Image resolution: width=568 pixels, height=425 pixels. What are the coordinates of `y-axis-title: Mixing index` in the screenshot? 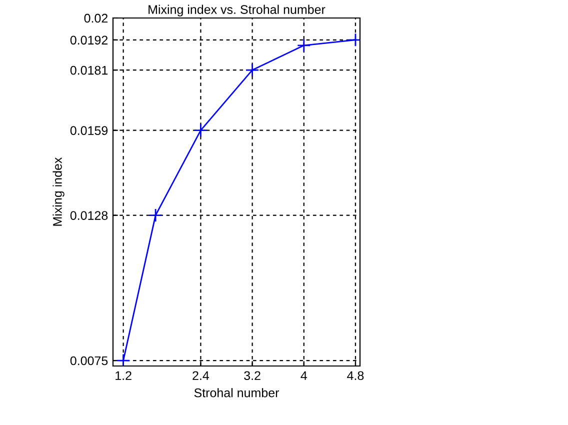 It's located at (58, 191).